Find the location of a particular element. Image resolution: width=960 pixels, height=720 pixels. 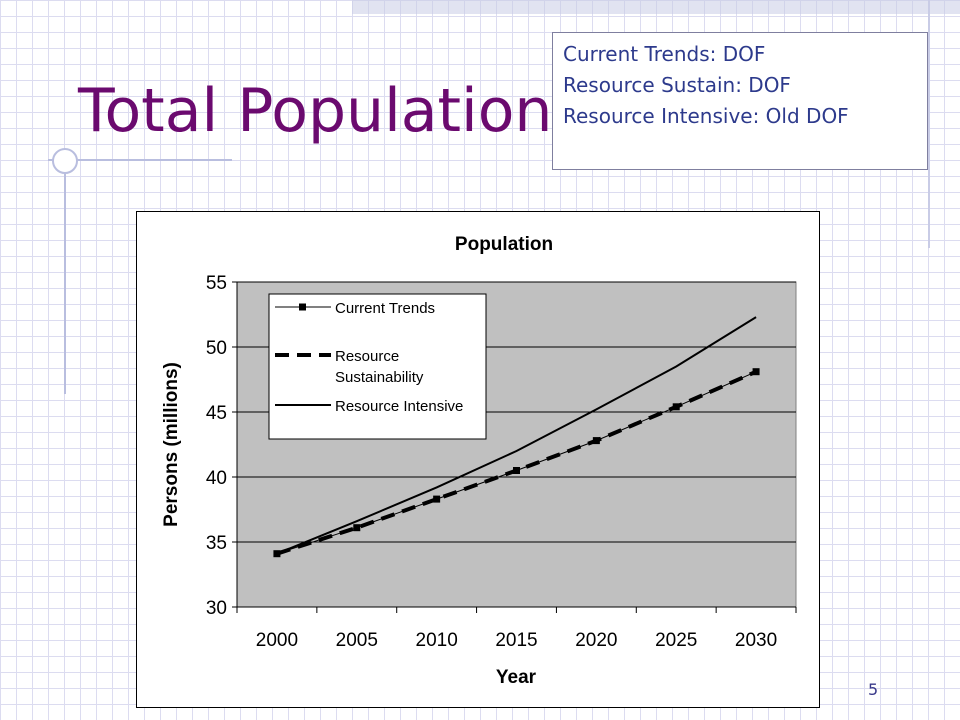

x-tick-label: 2030 is located at coordinates (756, 640).